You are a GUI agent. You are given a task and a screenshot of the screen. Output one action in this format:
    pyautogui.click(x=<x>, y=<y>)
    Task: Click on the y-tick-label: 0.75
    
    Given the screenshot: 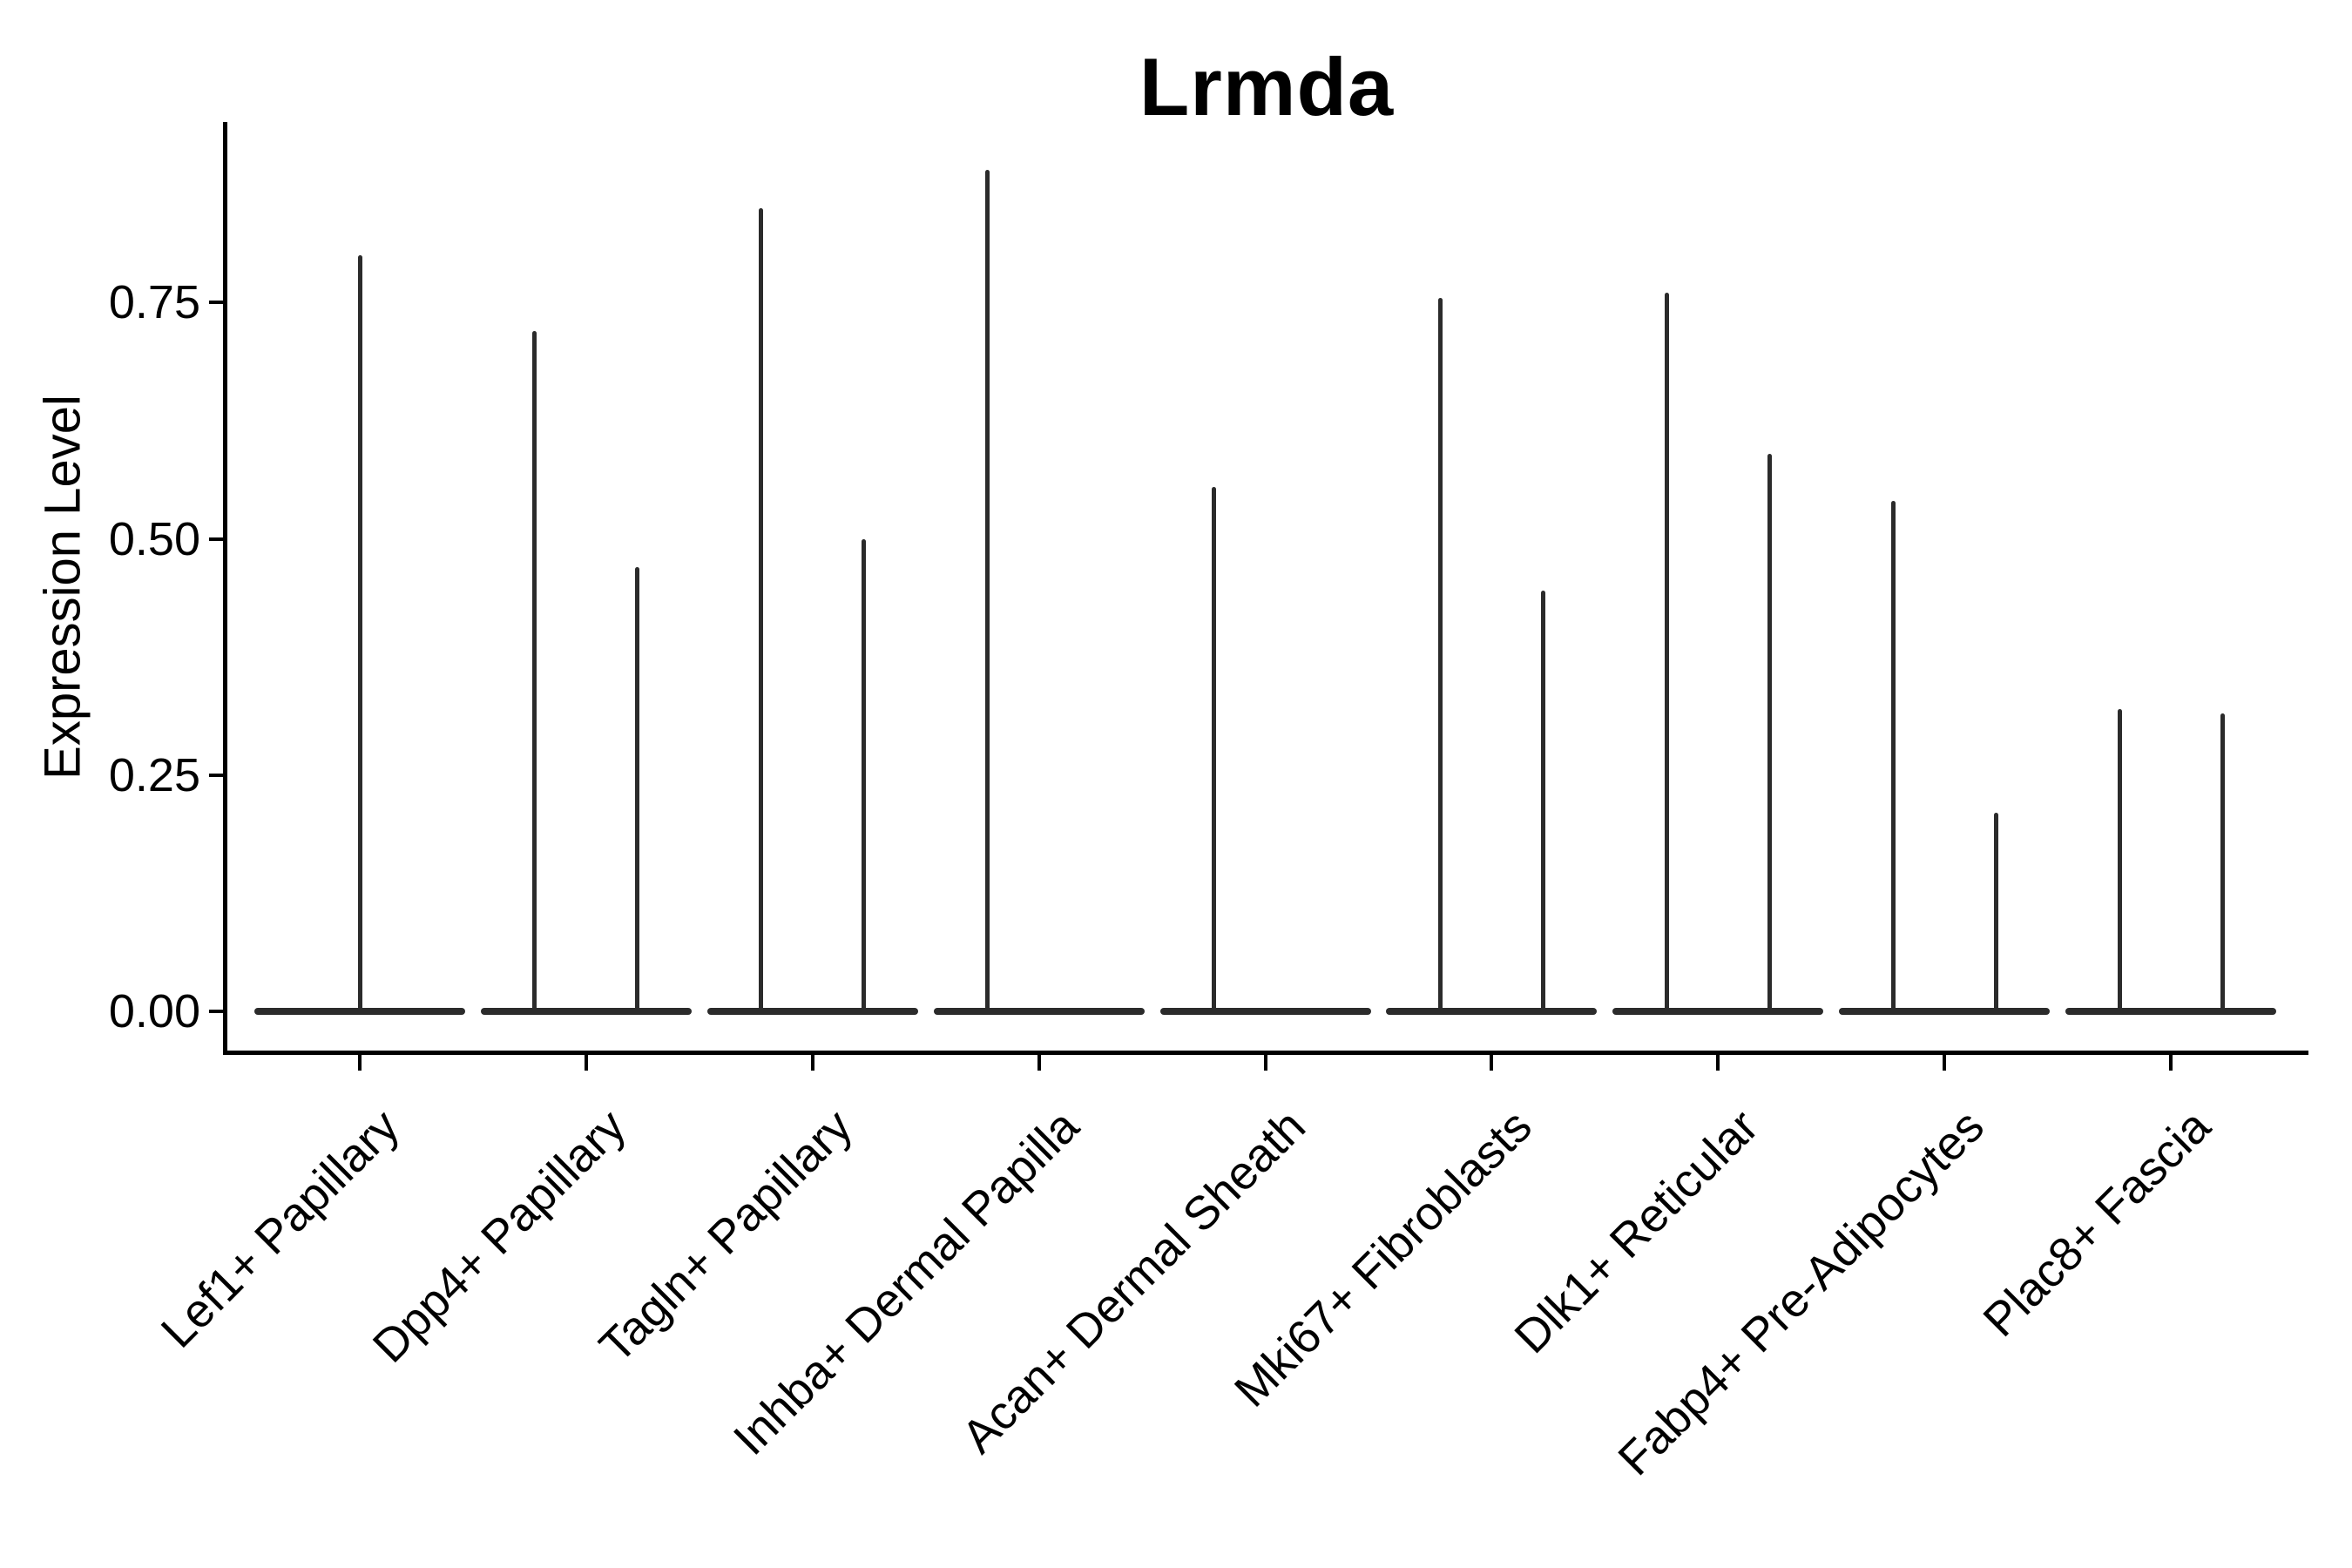 What is the action you would take?
    pyautogui.click(x=154, y=302)
    